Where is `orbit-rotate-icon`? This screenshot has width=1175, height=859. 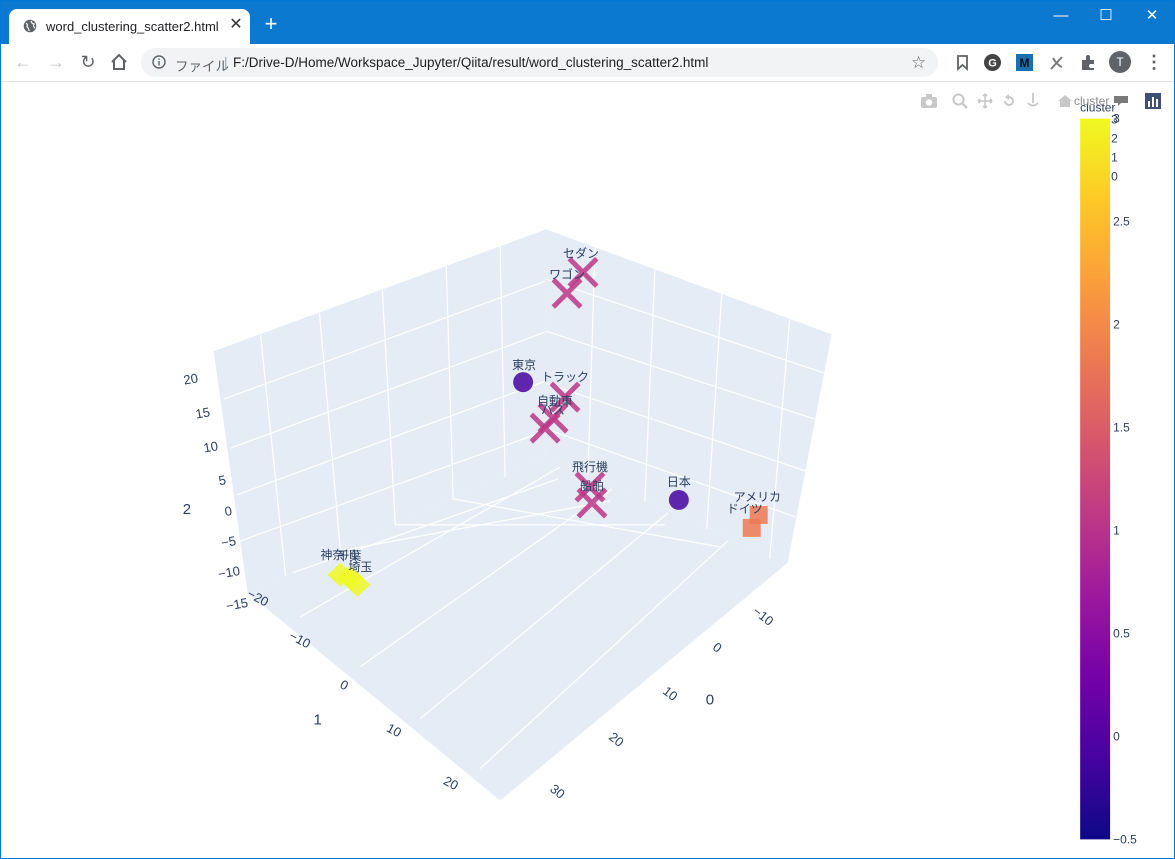 orbit-rotate-icon is located at coordinates (1009, 101).